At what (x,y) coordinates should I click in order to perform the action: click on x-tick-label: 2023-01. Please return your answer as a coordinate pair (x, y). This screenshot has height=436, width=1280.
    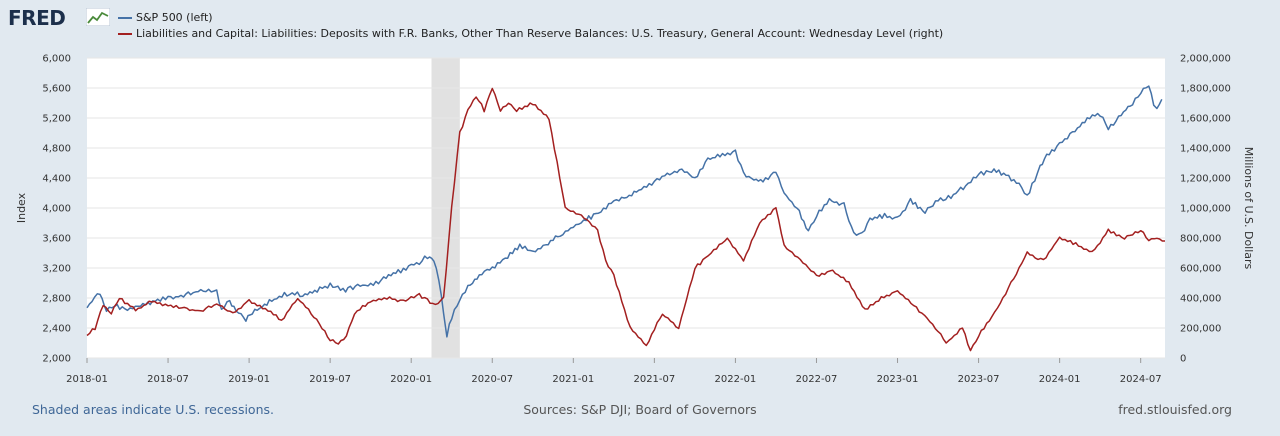
    Looking at the image, I should click on (898, 379).